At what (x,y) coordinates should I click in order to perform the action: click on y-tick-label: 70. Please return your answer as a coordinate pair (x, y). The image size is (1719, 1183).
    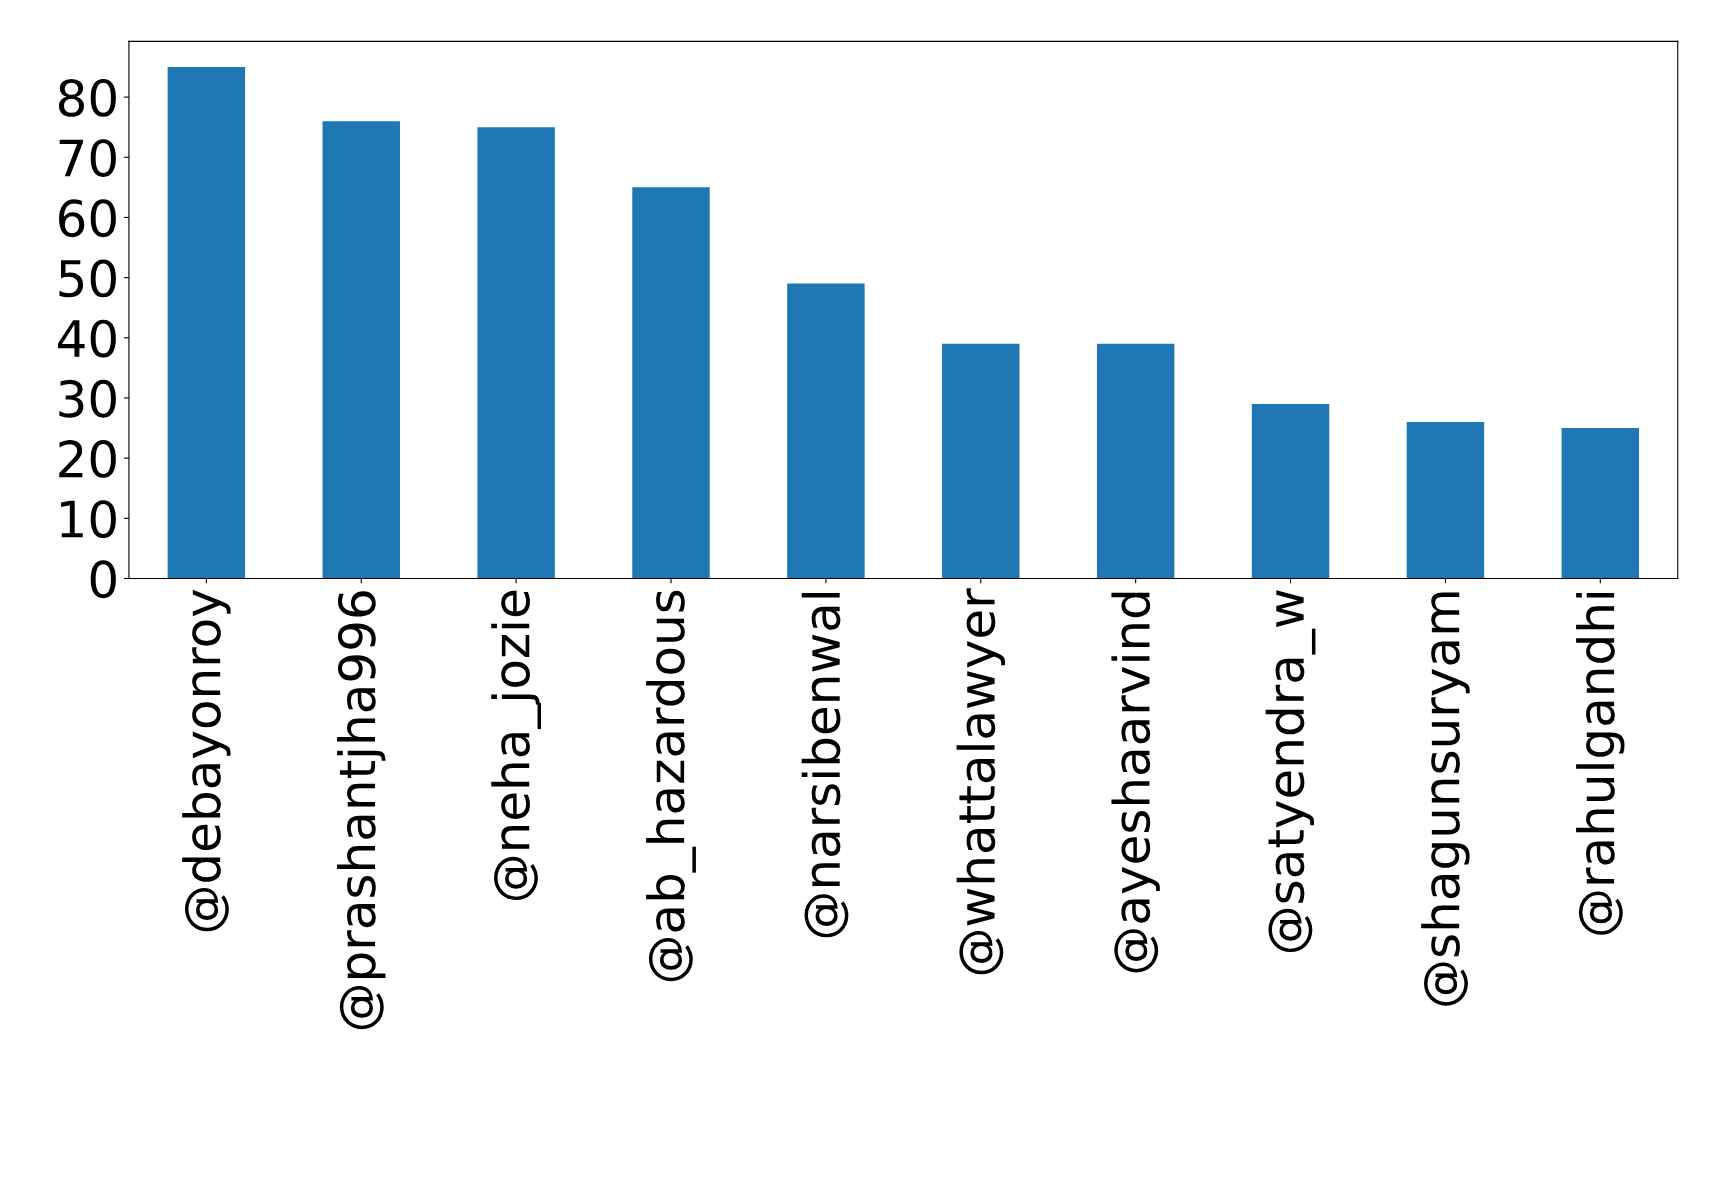
    Looking at the image, I should click on (87, 158).